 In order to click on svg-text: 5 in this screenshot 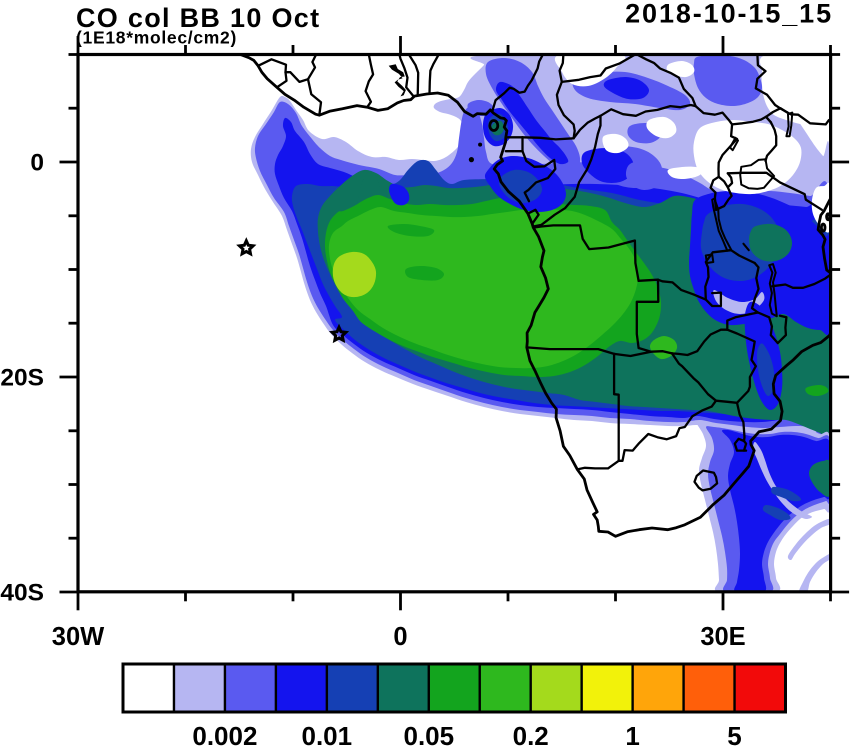, I will do `click(734, 734)`.